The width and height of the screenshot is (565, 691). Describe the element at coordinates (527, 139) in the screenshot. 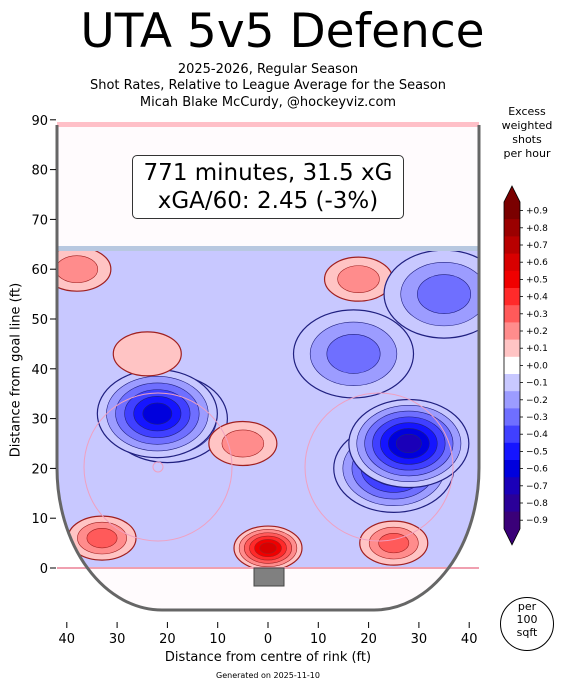

I see `colorbar-title-line: shots` at that location.